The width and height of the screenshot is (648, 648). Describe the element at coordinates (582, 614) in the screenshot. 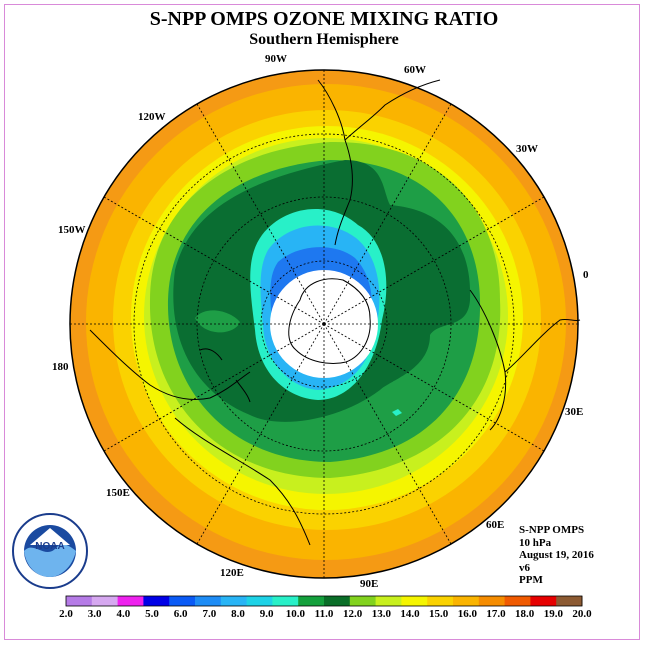

I see `colorbar-tick-label: 20.0` at that location.